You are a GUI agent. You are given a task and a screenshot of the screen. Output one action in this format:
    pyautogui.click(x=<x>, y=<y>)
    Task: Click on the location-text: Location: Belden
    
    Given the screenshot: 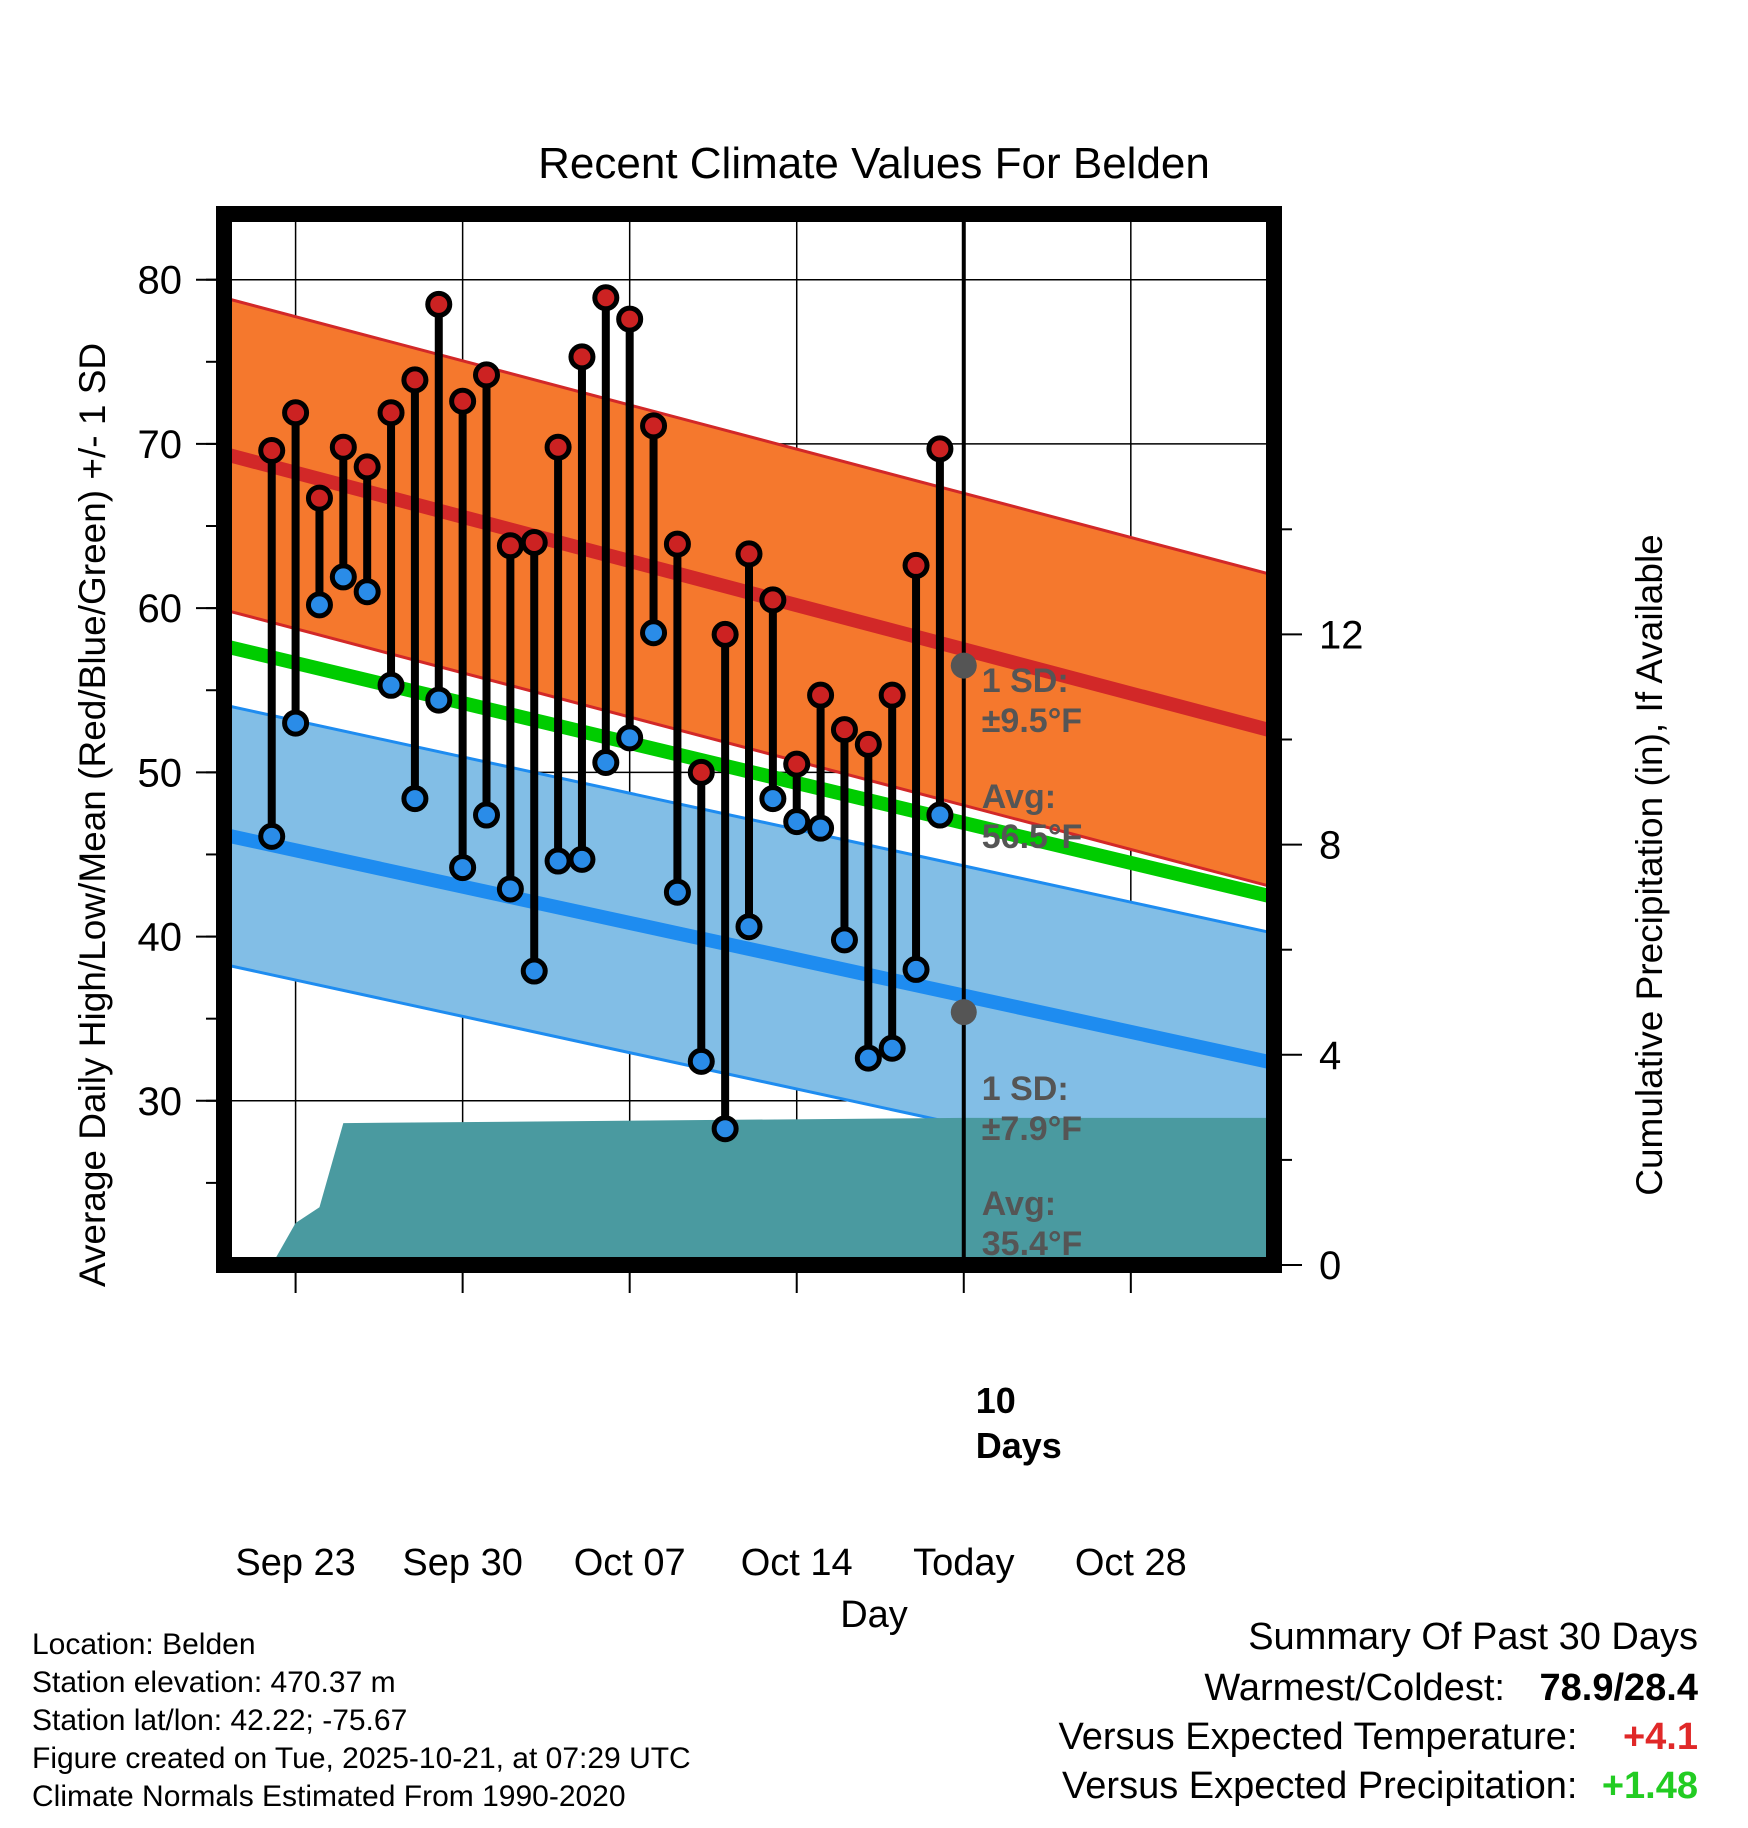 What is the action you would take?
    pyautogui.click(x=144, y=1644)
    